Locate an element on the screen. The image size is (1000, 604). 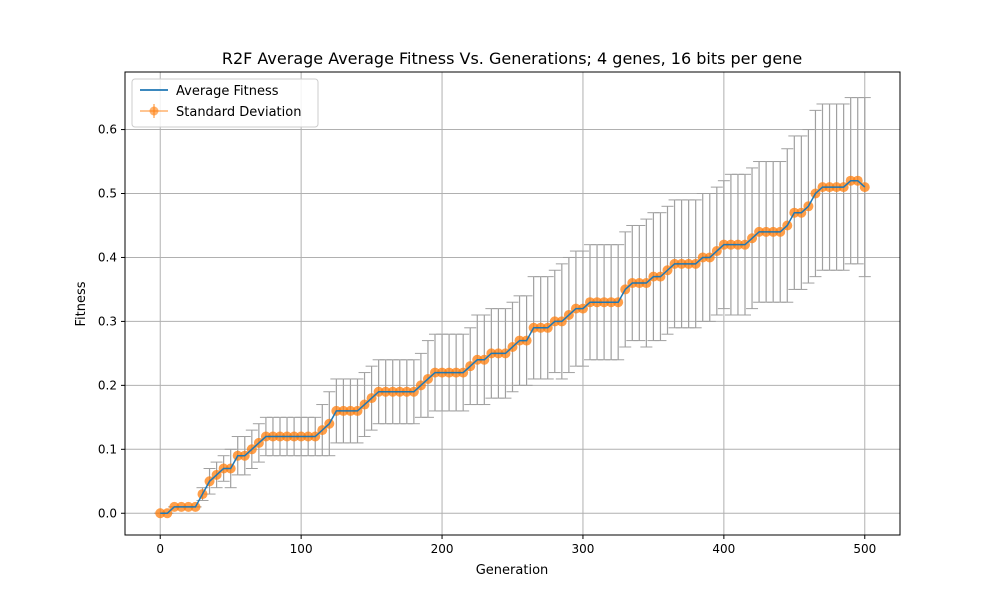
legend: Average Fitness Standard Deviation is located at coordinates (225, 103).